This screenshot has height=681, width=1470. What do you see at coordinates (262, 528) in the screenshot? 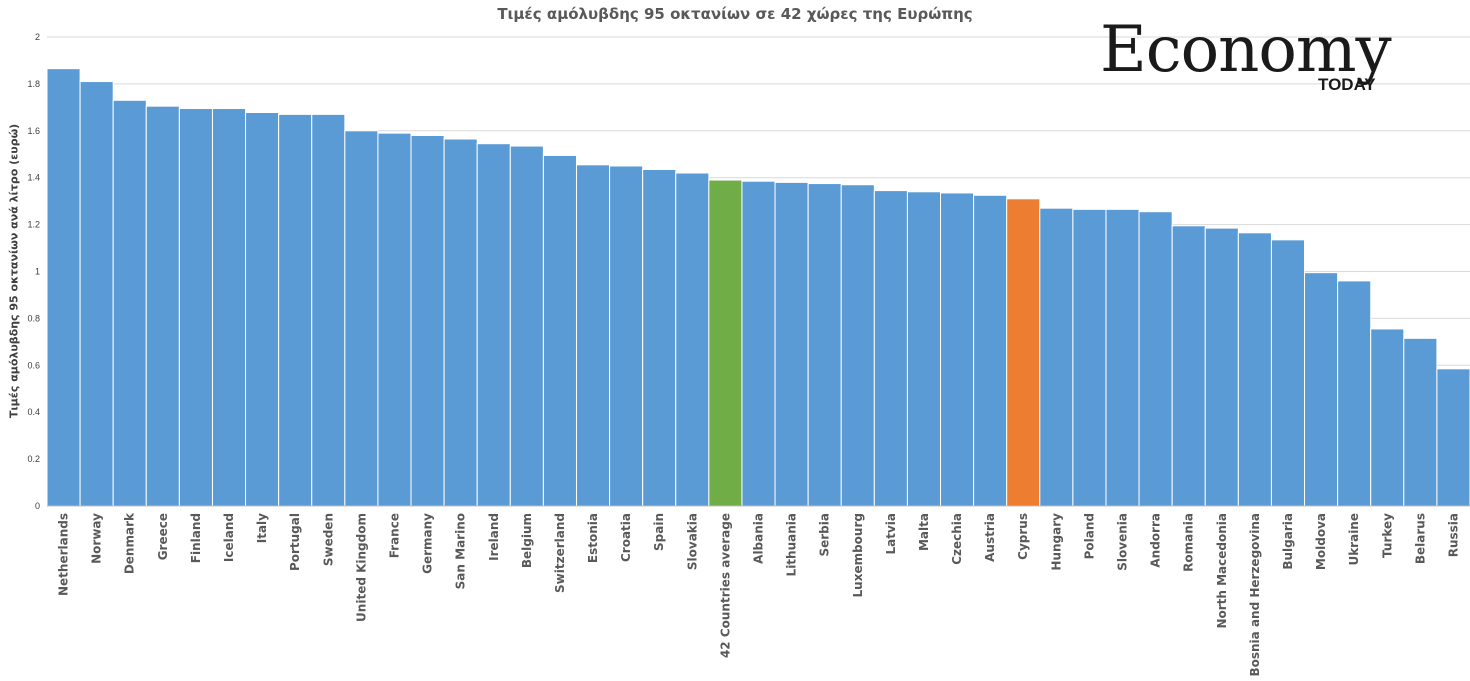
I see `x-tick-label: Italy` at bounding box center [262, 528].